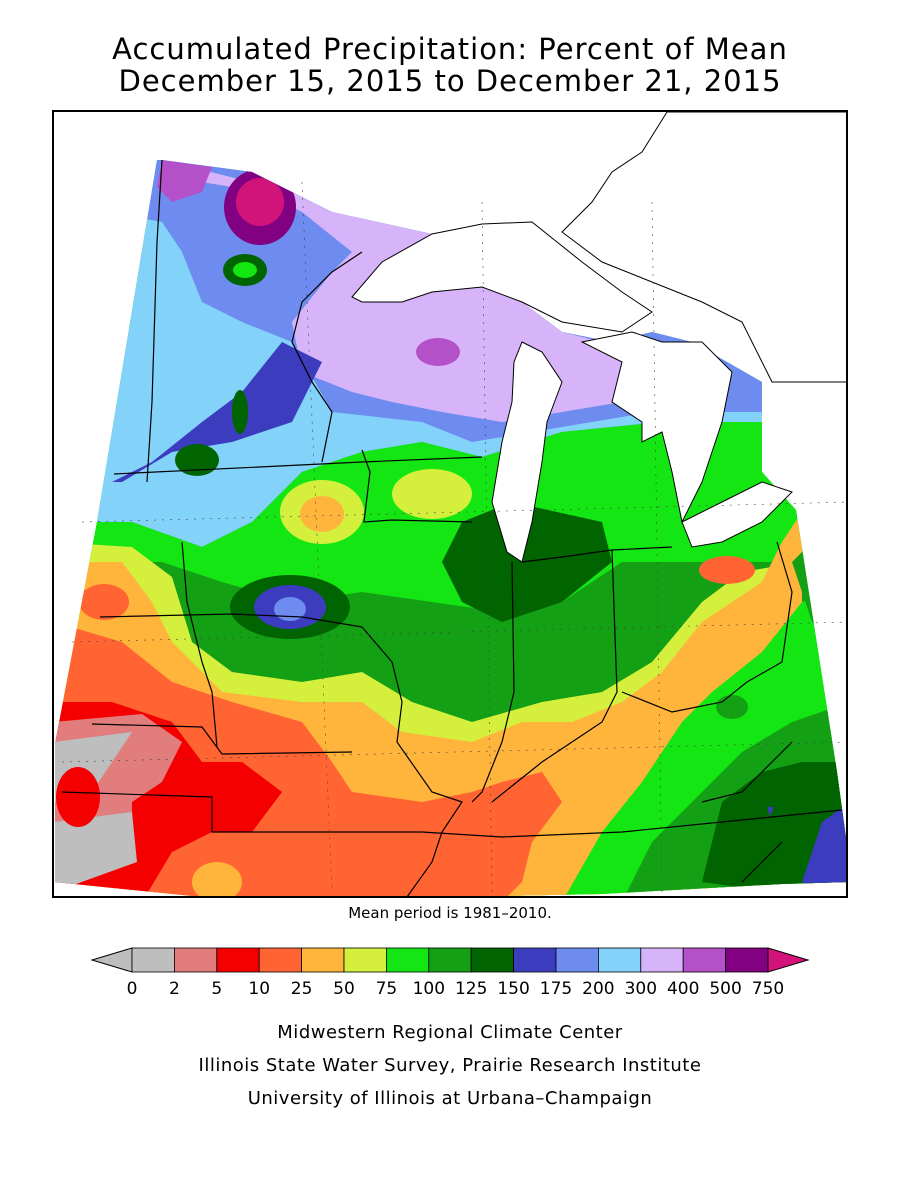  What do you see at coordinates (259, 989) in the screenshot?
I see `legend-tick-label: 10` at bounding box center [259, 989].